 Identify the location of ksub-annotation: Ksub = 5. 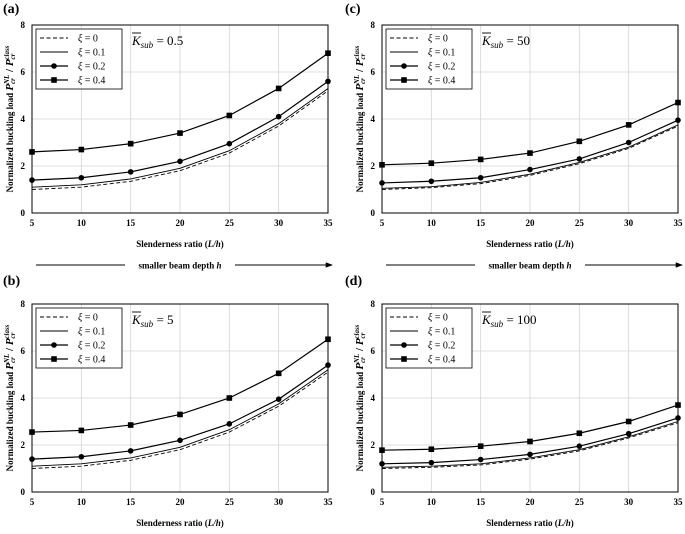
(152, 320).